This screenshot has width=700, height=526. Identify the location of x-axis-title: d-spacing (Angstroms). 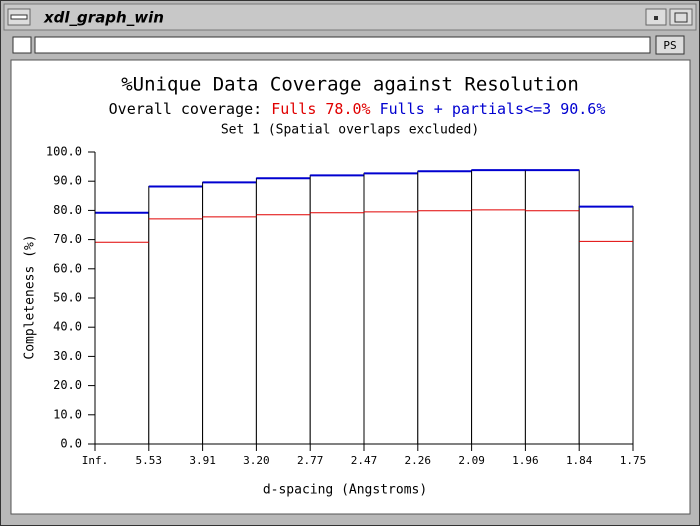
(345, 490).